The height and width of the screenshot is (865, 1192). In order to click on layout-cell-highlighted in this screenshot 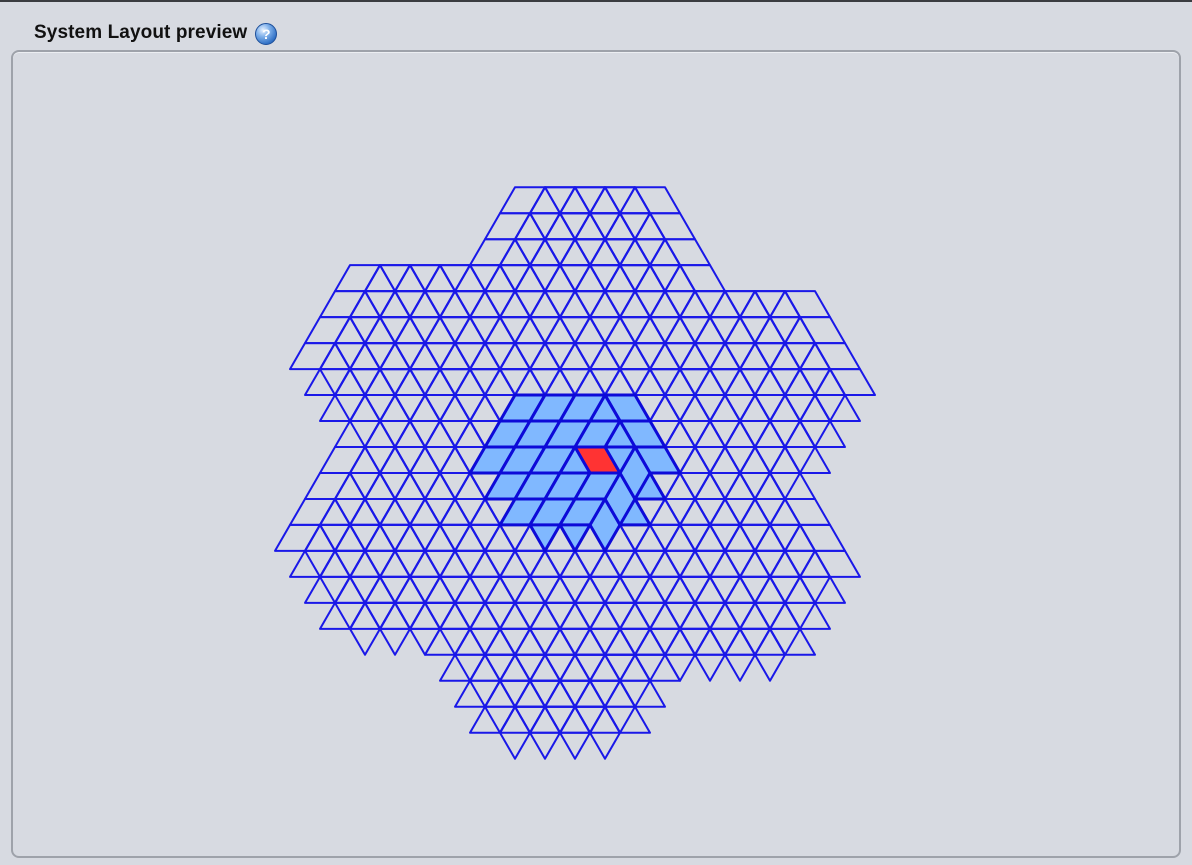, I will do `click(582, 408)`.